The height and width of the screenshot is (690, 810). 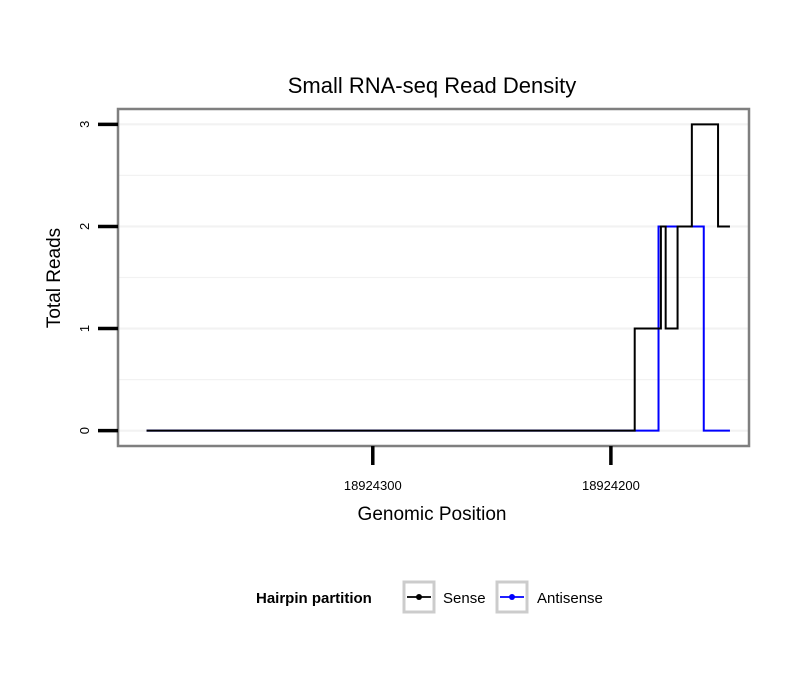 What do you see at coordinates (419, 597) in the screenshot?
I see `legend-key-point-sense` at bounding box center [419, 597].